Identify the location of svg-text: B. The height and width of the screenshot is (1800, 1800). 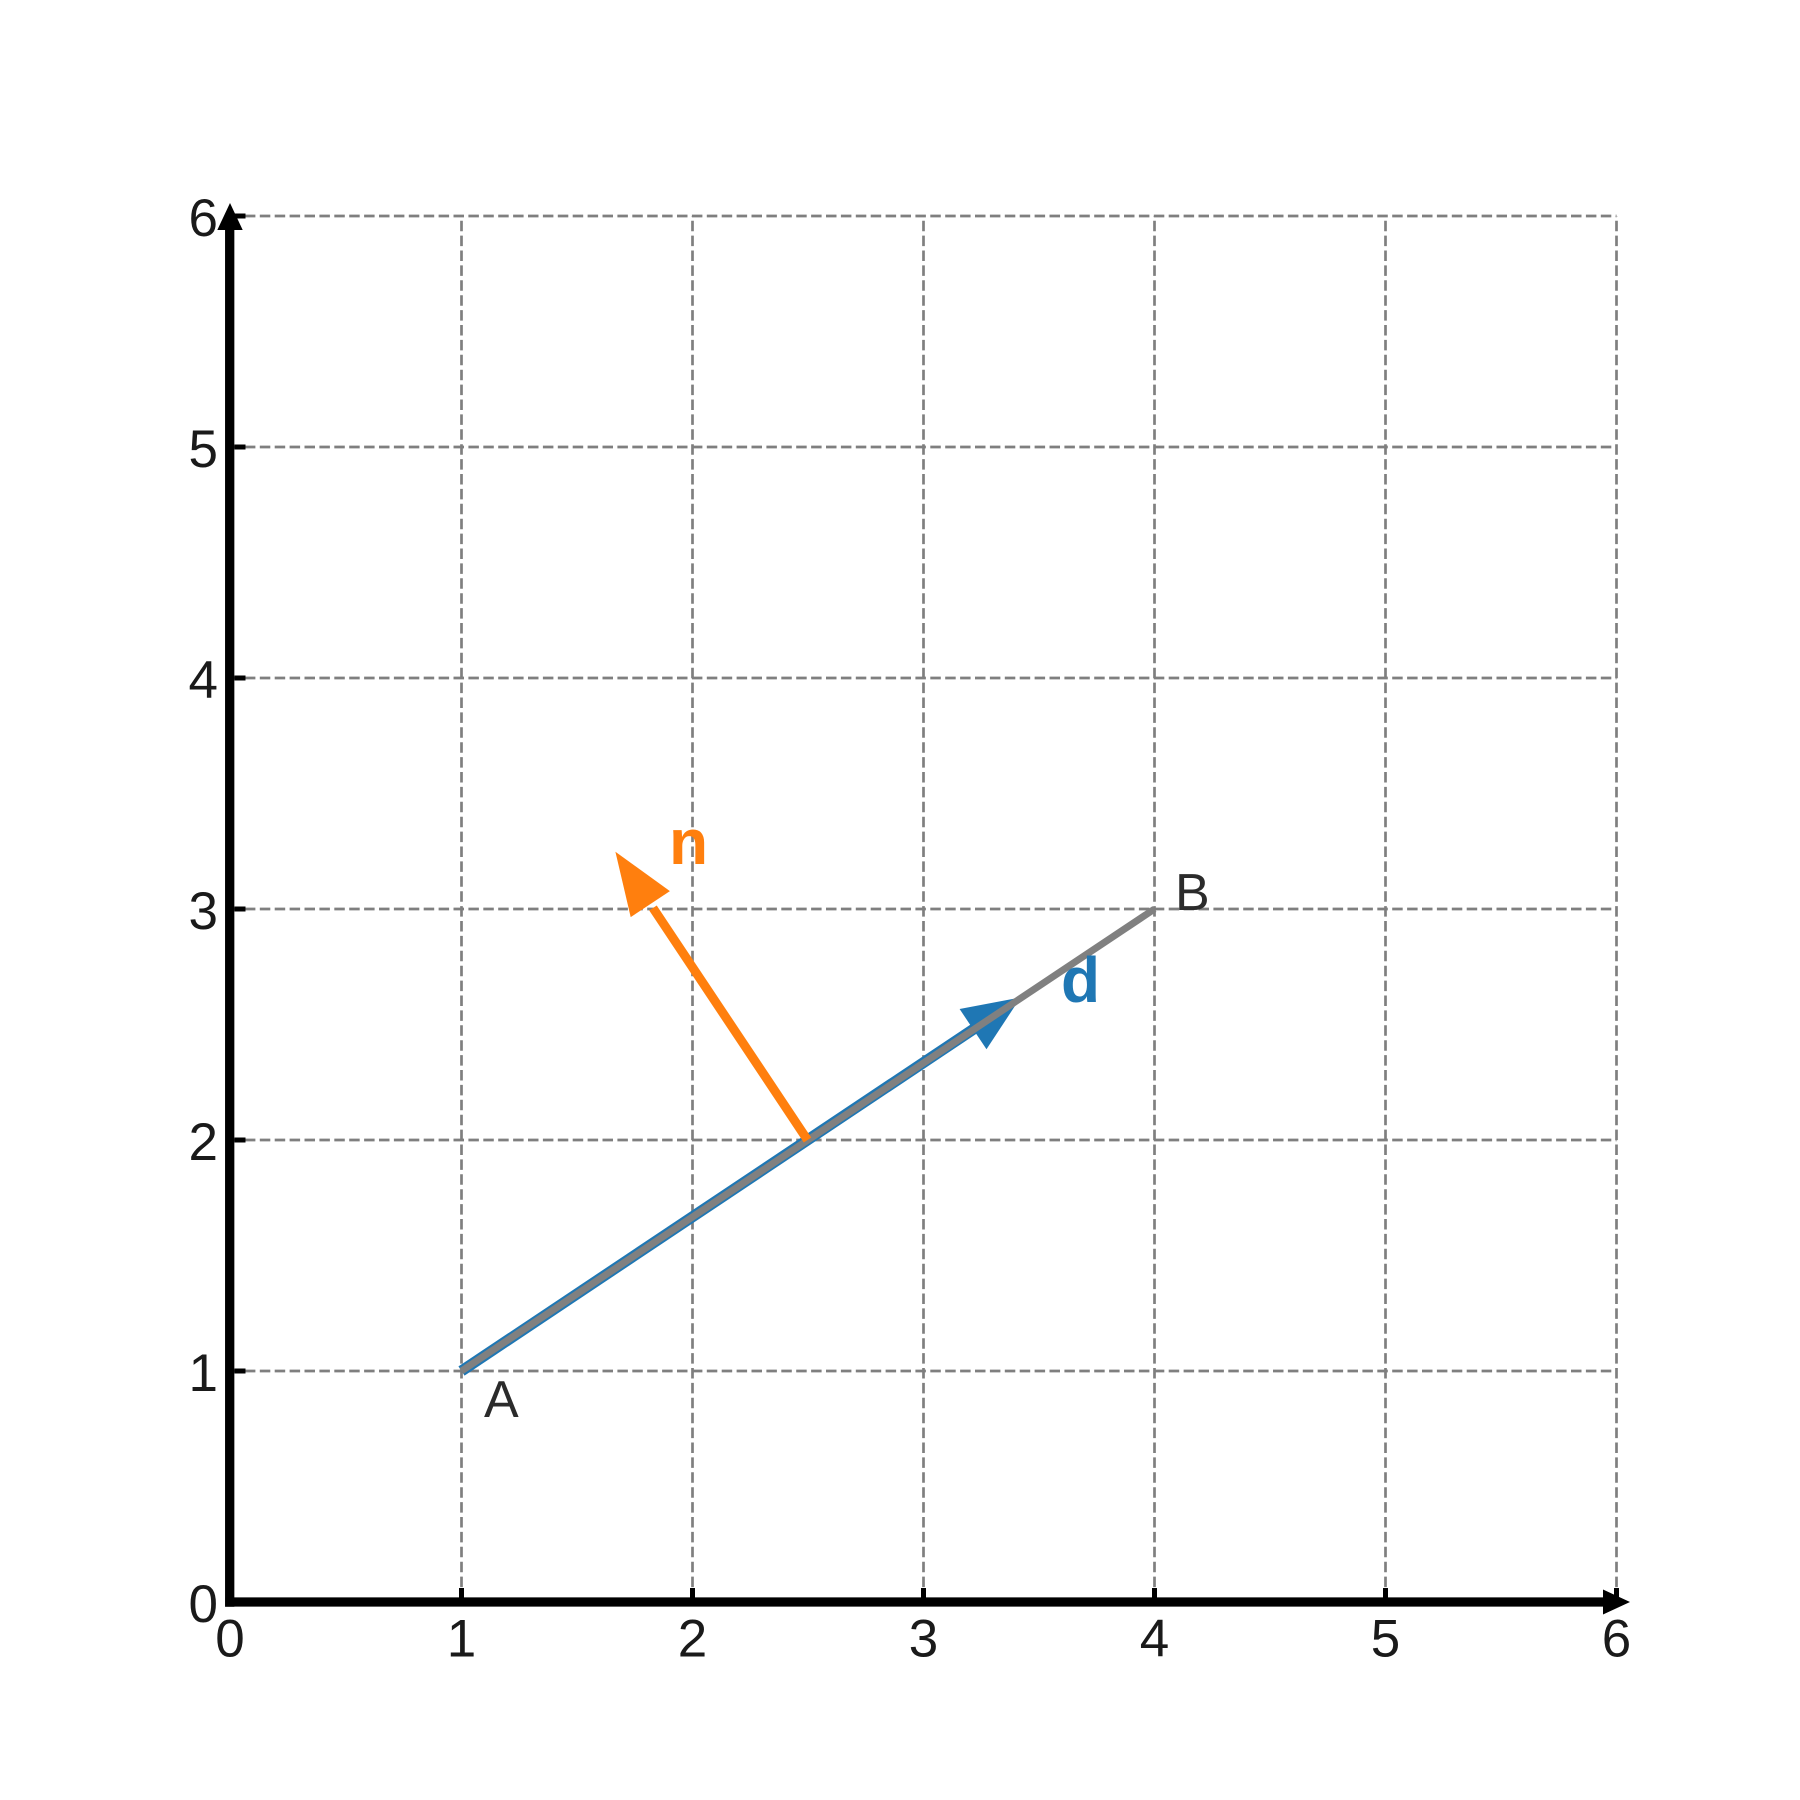
(1192, 893).